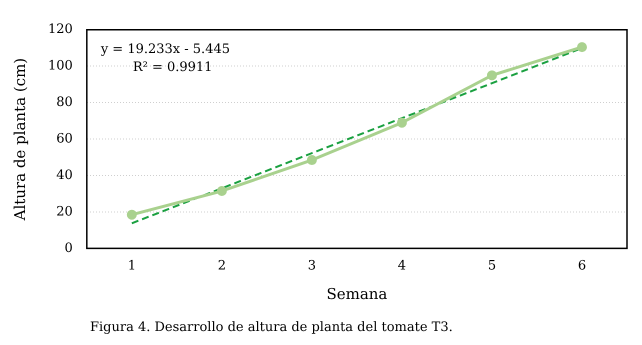  What do you see at coordinates (64, 138) in the screenshot?
I see `y-tick-label: 60` at bounding box center [64, 138].